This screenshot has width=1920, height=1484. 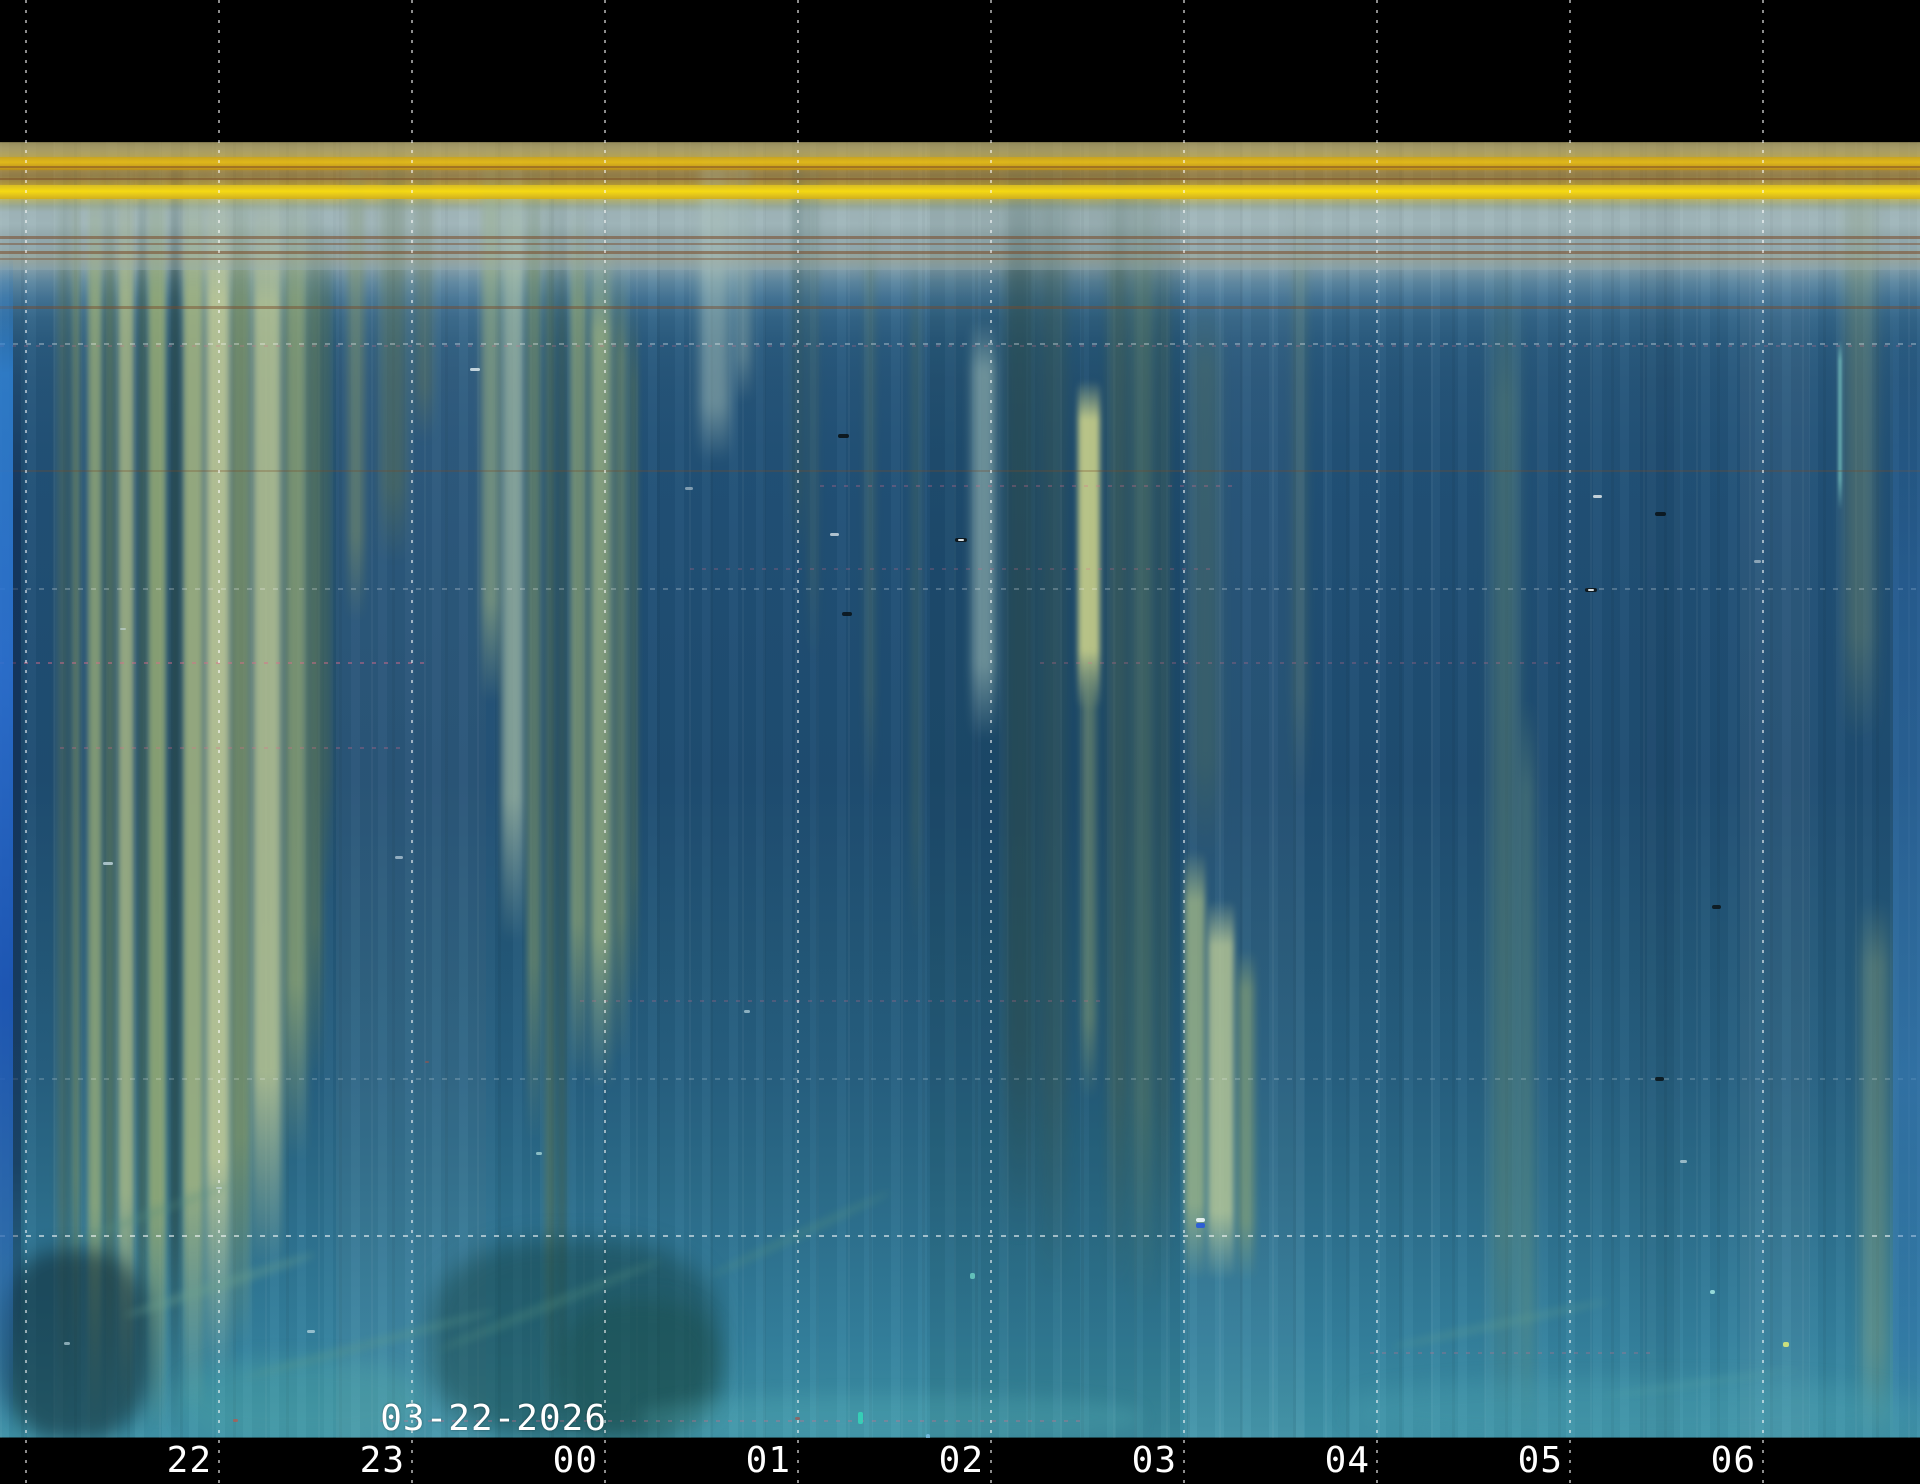 What do you see at coordinates (493, 1418) in the screenshot?
I see `date-label: 03-22-2026` at bounding box center [493, 1418].